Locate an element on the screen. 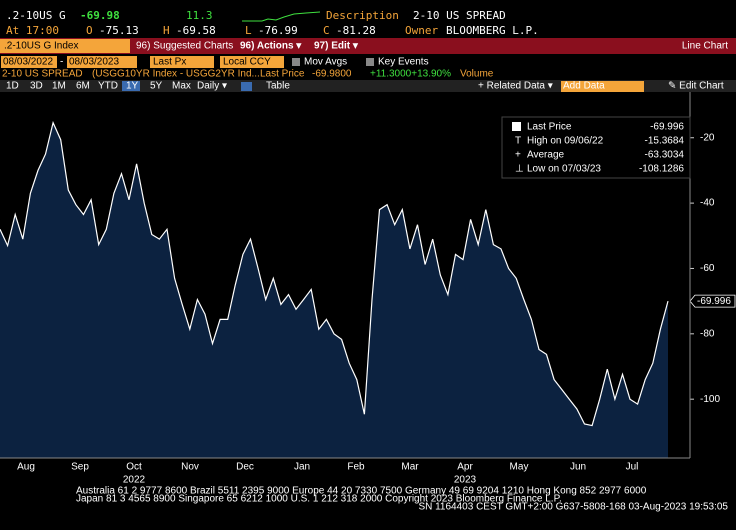 This screenshot has width=736, height=530. info-last-label: Last Price is located at coordinates (282, 74).